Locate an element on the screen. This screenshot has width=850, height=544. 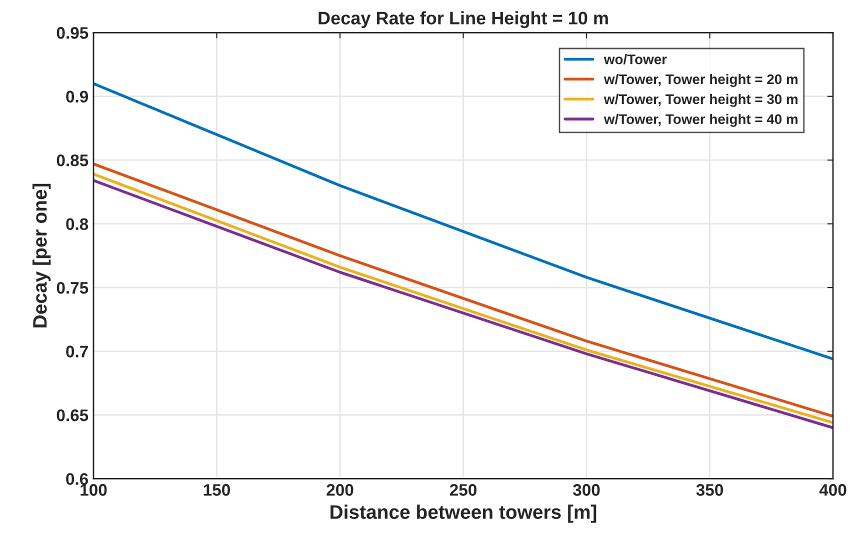
x-tick-label: 250 is located at coordinates (463, 490).